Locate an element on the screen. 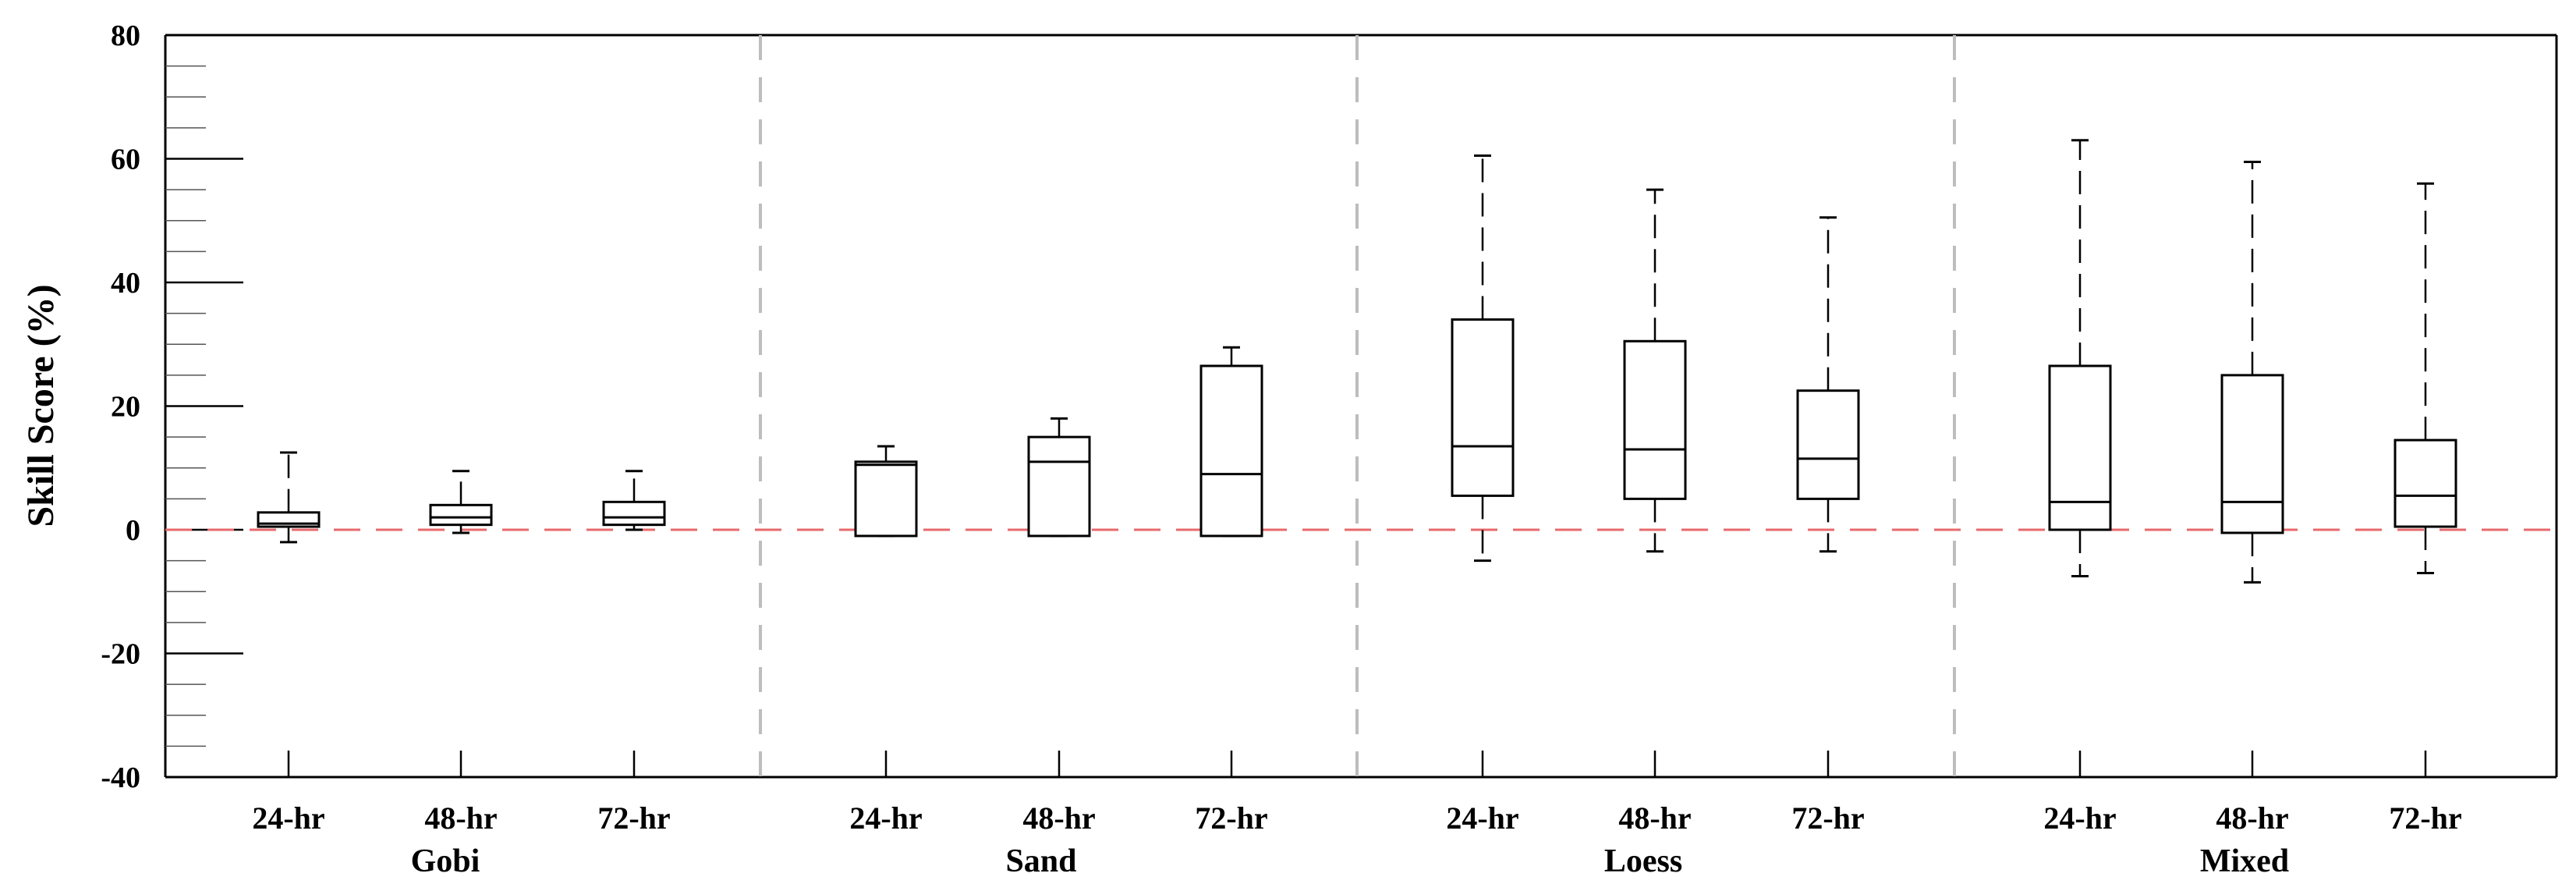 The height and width of the screenshot is (891, 2576). box-gobi-48-hr: 48-hr is located at coordinates (461, 653).